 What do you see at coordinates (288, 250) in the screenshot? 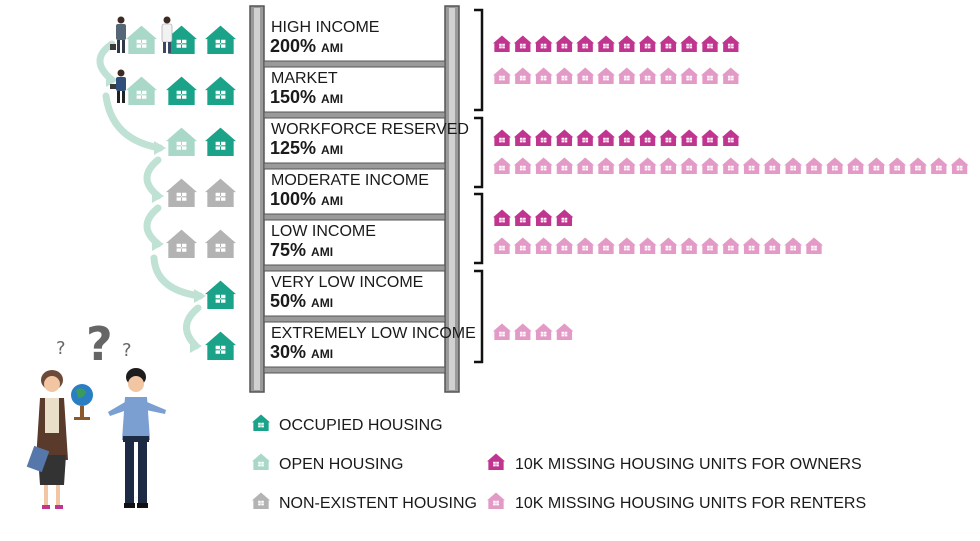
I see `rung-percent: 75%` at bounding box center [288, 250].